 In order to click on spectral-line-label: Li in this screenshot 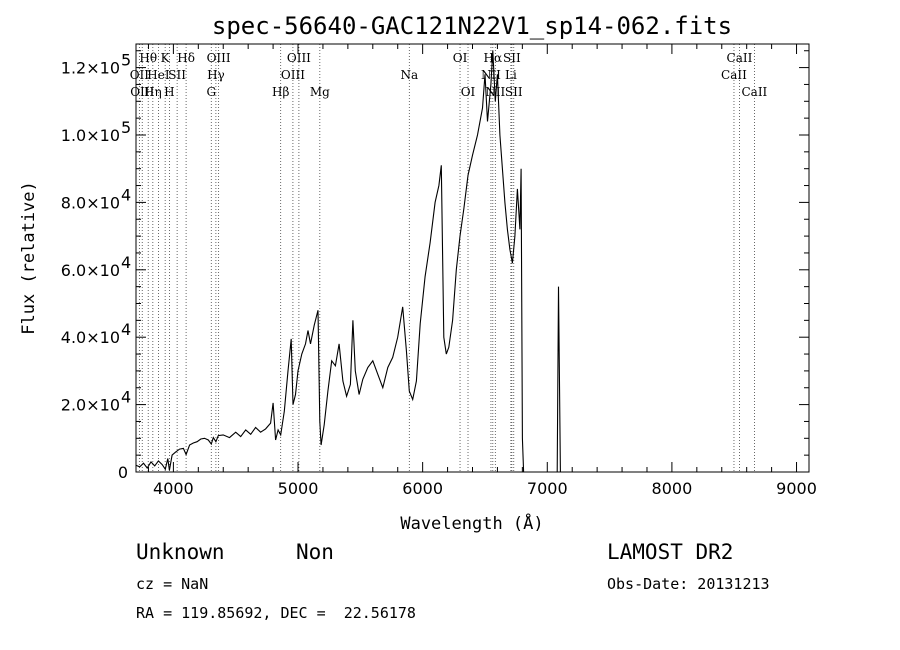, I will do `click(511, 75)`.